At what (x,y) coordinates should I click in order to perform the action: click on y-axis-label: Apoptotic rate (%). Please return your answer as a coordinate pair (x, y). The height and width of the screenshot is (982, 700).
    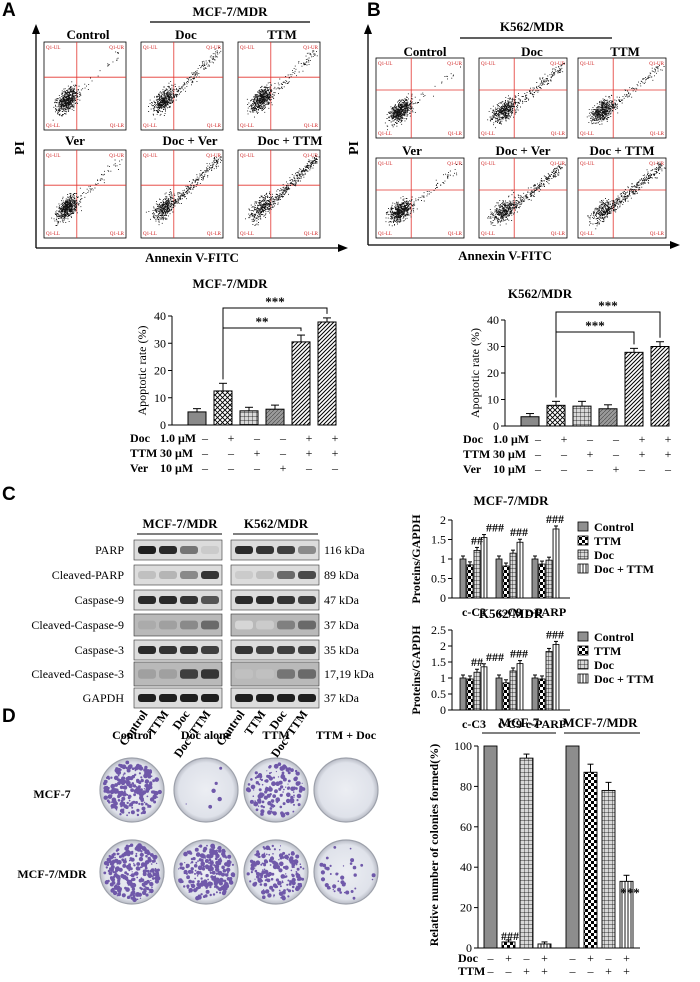
    Looking at the image, I should click on (475, 373).